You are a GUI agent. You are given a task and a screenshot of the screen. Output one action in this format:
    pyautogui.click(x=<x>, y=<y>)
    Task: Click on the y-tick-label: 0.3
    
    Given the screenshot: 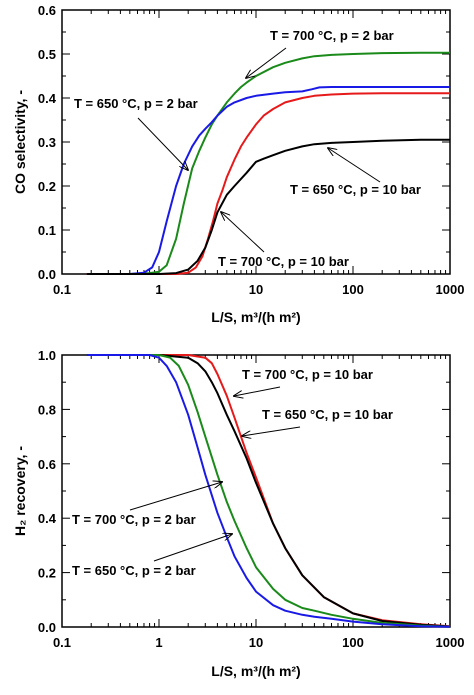 What is the action you would take?
    pyautogui.click(x=47, y=142)
    